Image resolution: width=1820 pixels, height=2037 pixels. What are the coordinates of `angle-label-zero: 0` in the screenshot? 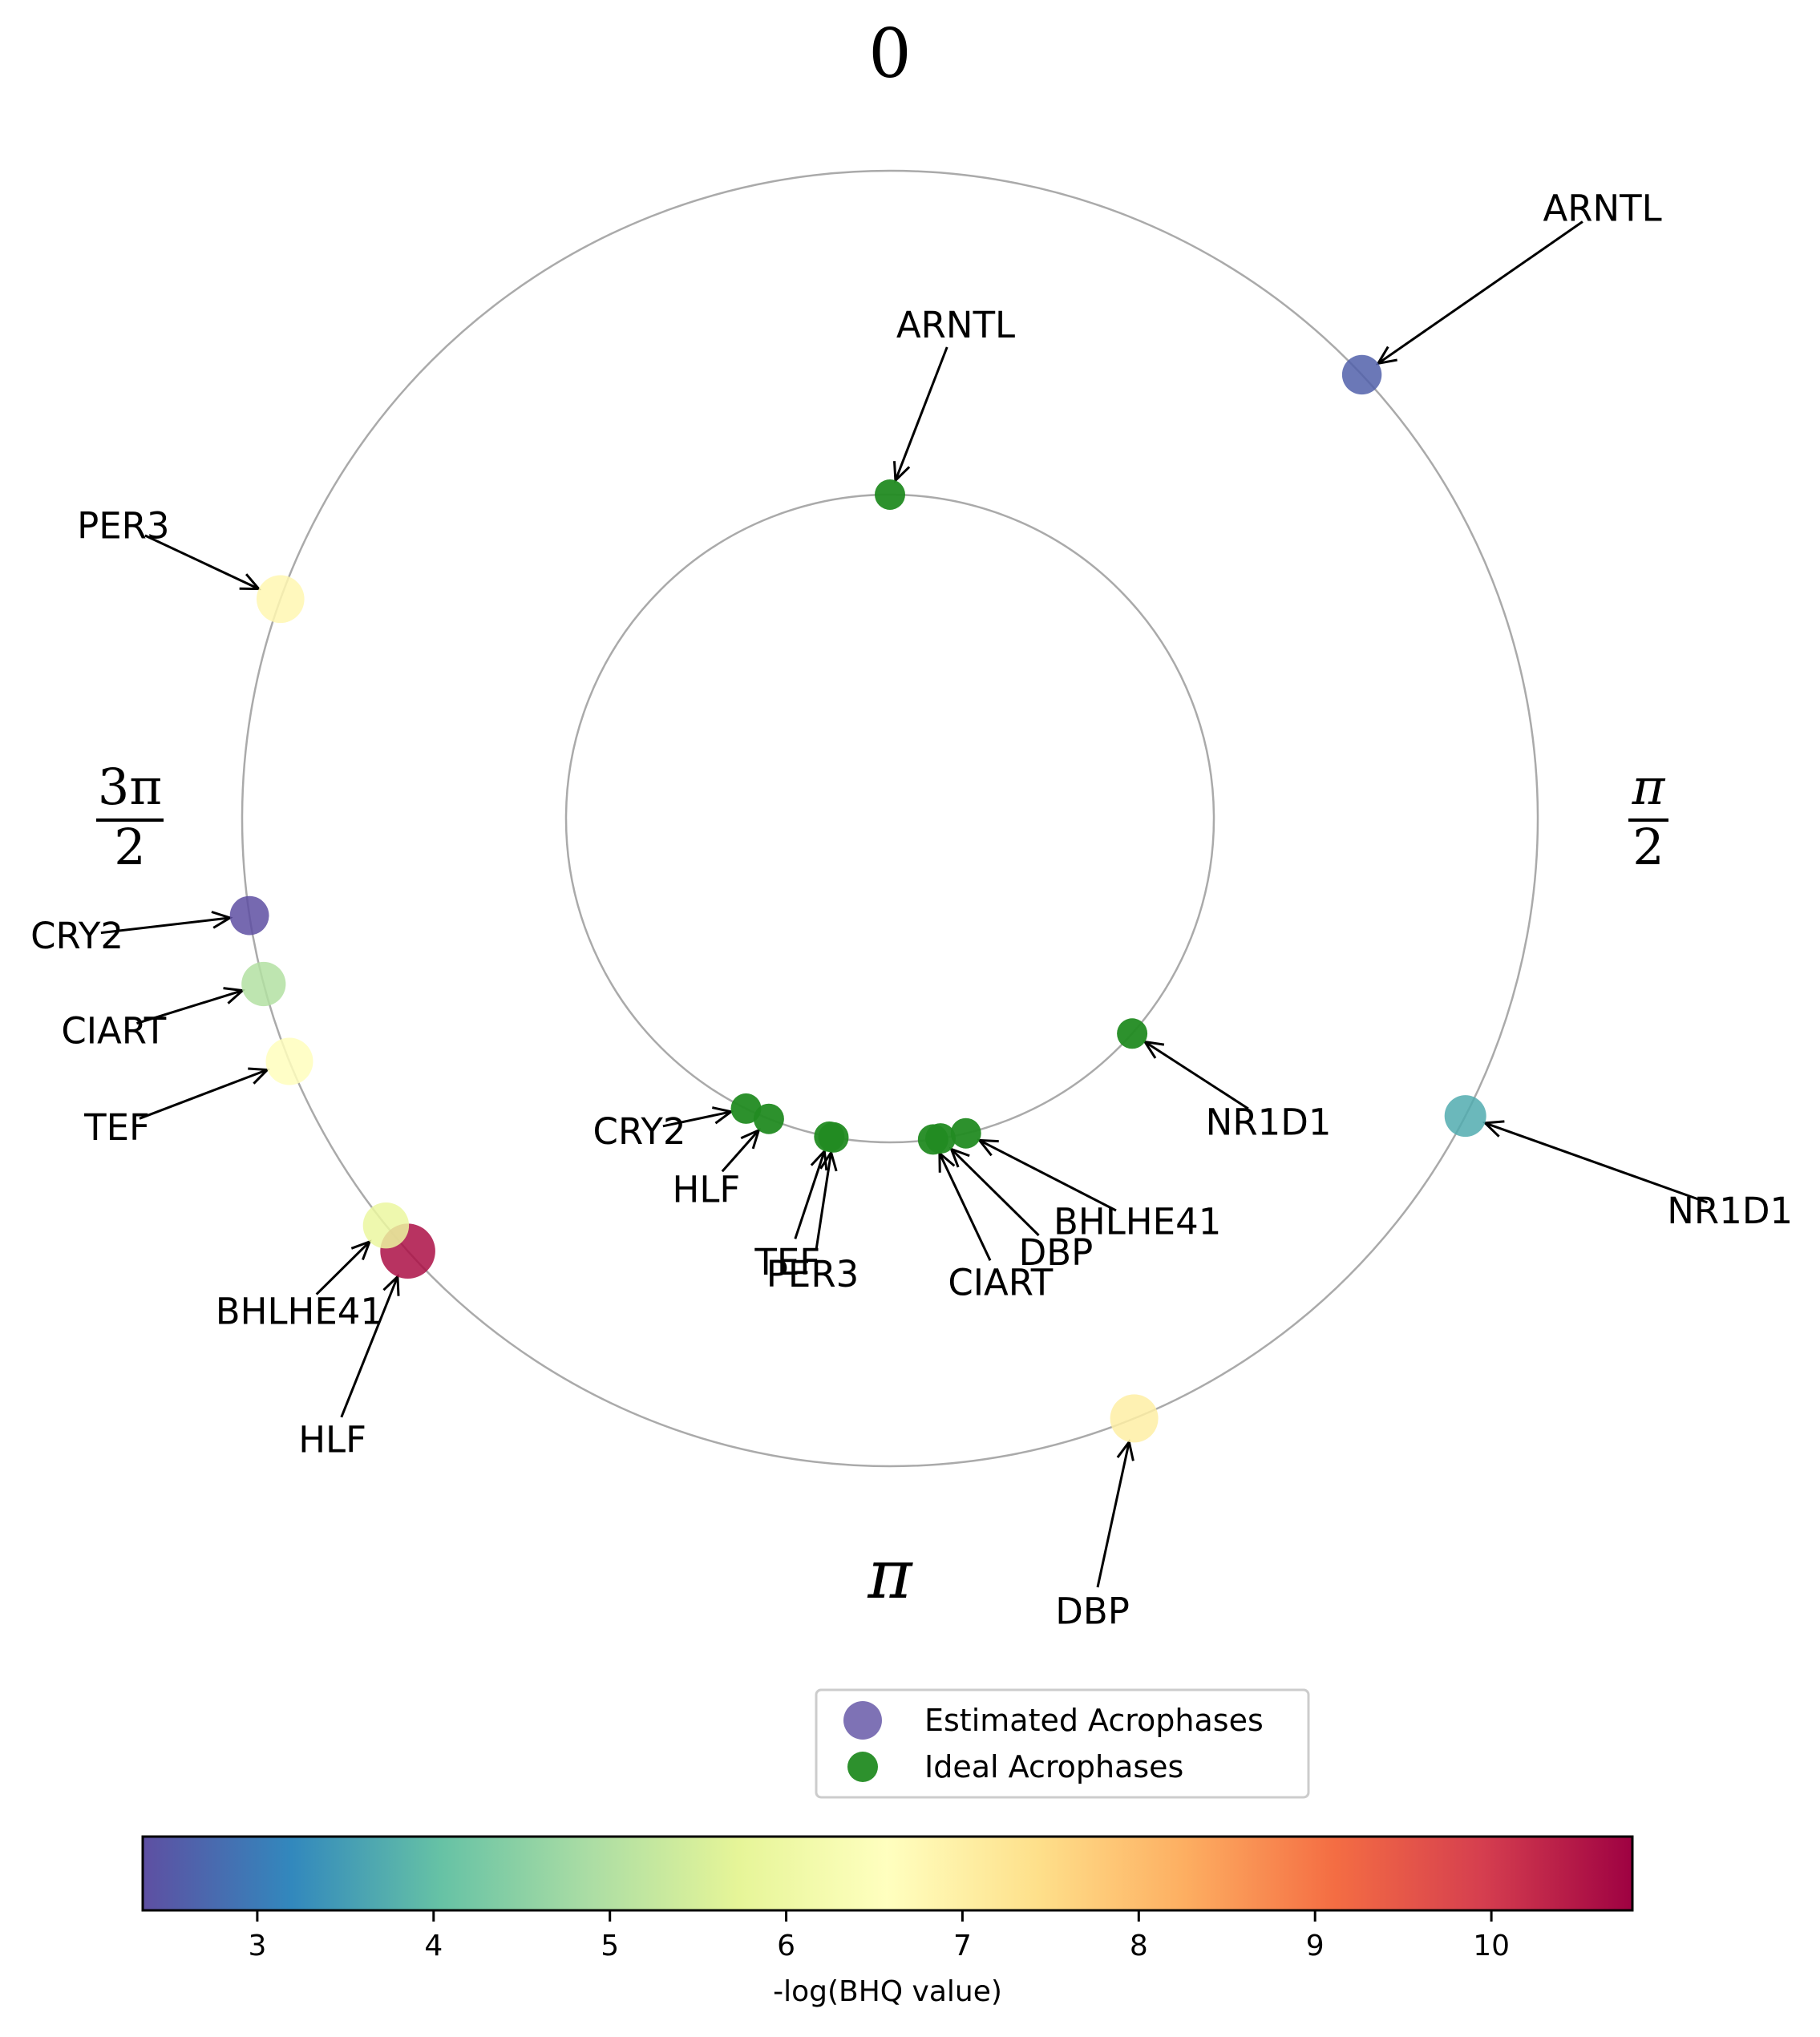 It's located at (890, 53).